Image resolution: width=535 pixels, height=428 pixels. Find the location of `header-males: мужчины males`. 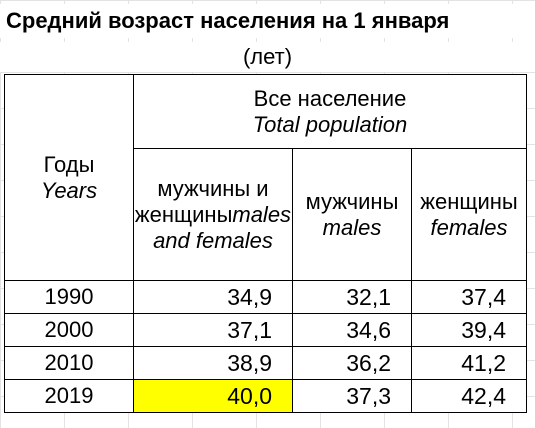

header-males: мужчины males is located at coordinates (352, 214).